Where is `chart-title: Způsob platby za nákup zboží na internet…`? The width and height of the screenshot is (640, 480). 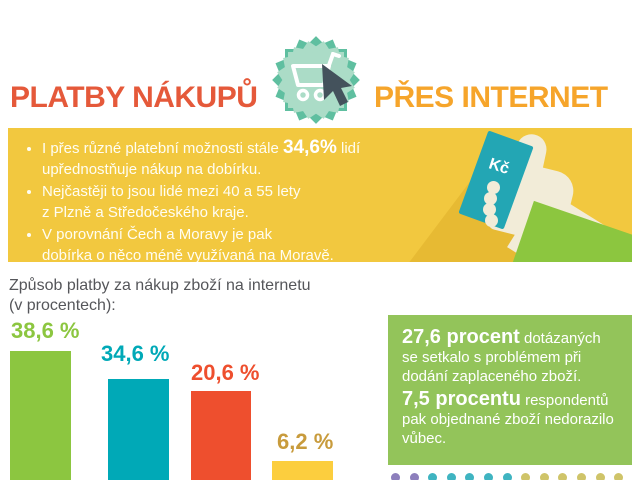 chart-title: Způsob platby za nákup zboží na internet… is located at coordinates (160, 295).